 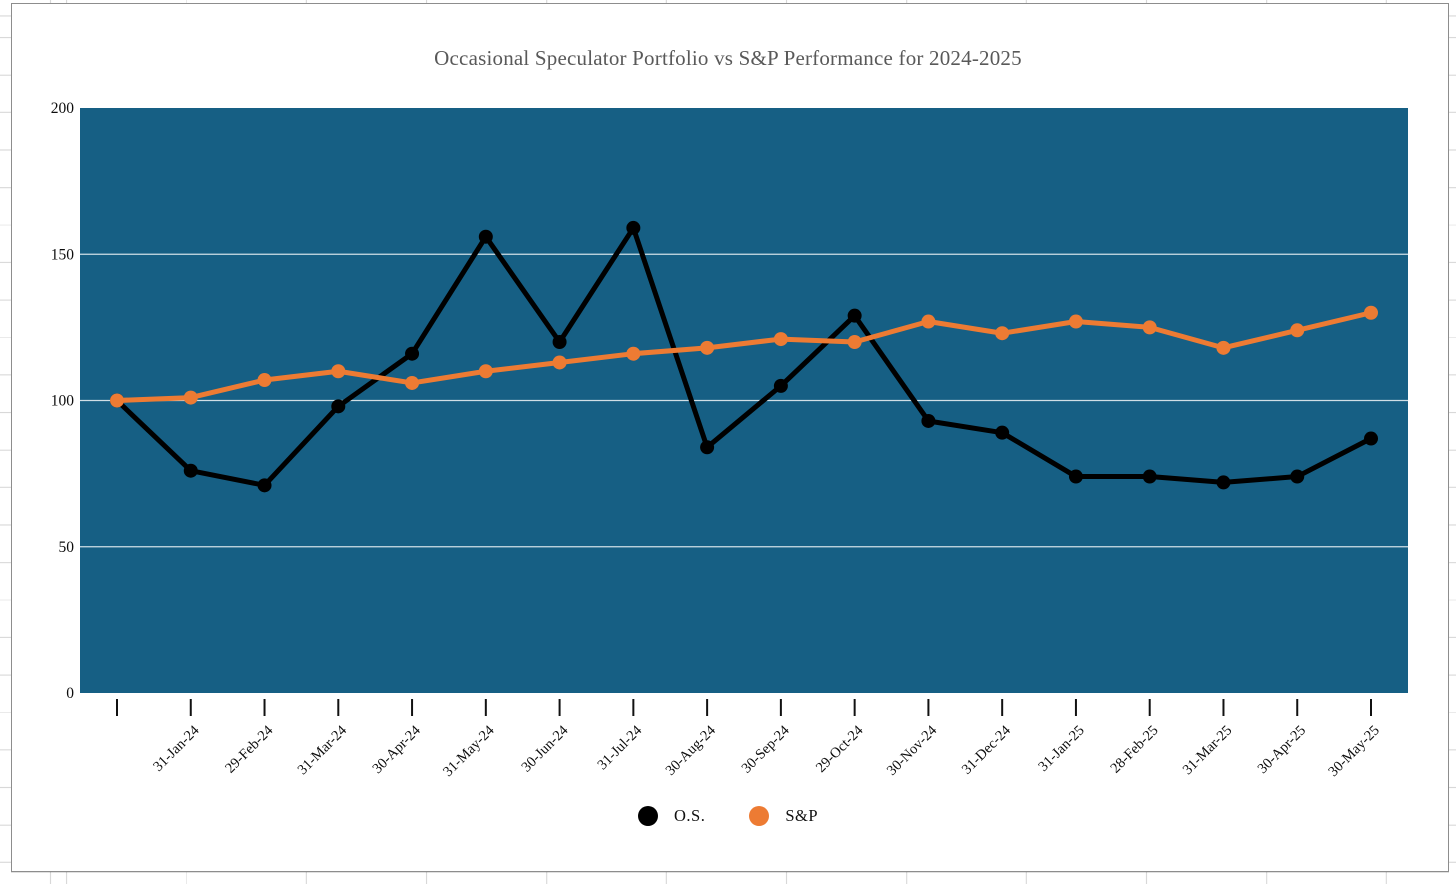 What do you see at coordinates (802, 815) in the screenshot?
I see `legend-label-sp: S&P` at bounding box center [802, 815].